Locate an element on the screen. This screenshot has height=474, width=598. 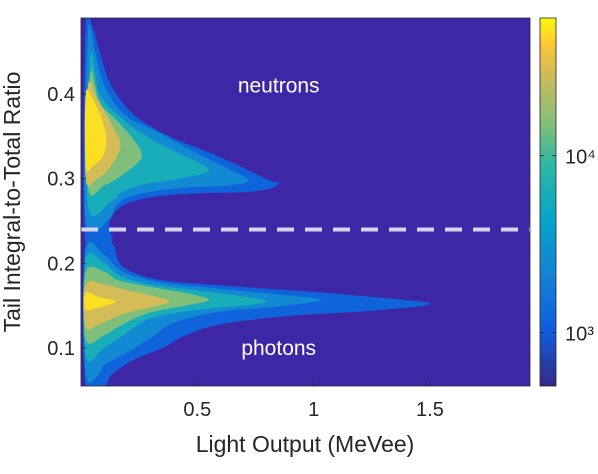
y-tick-label: 0.4 is located at coordinates (61, 95).